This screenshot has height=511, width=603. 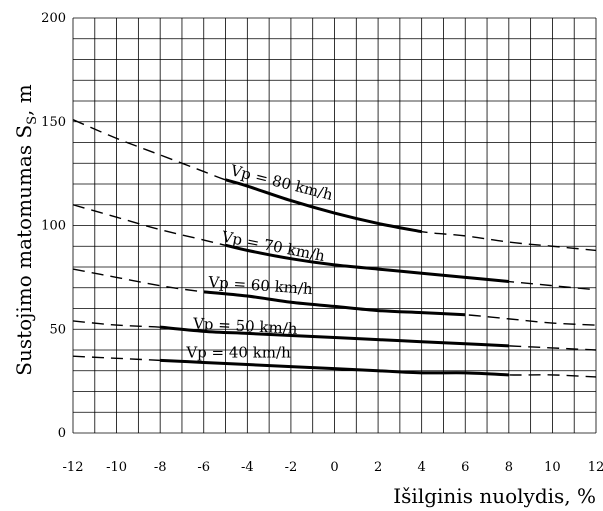 I want to click on x-tick-label: 12, so click(x=595, y=467).